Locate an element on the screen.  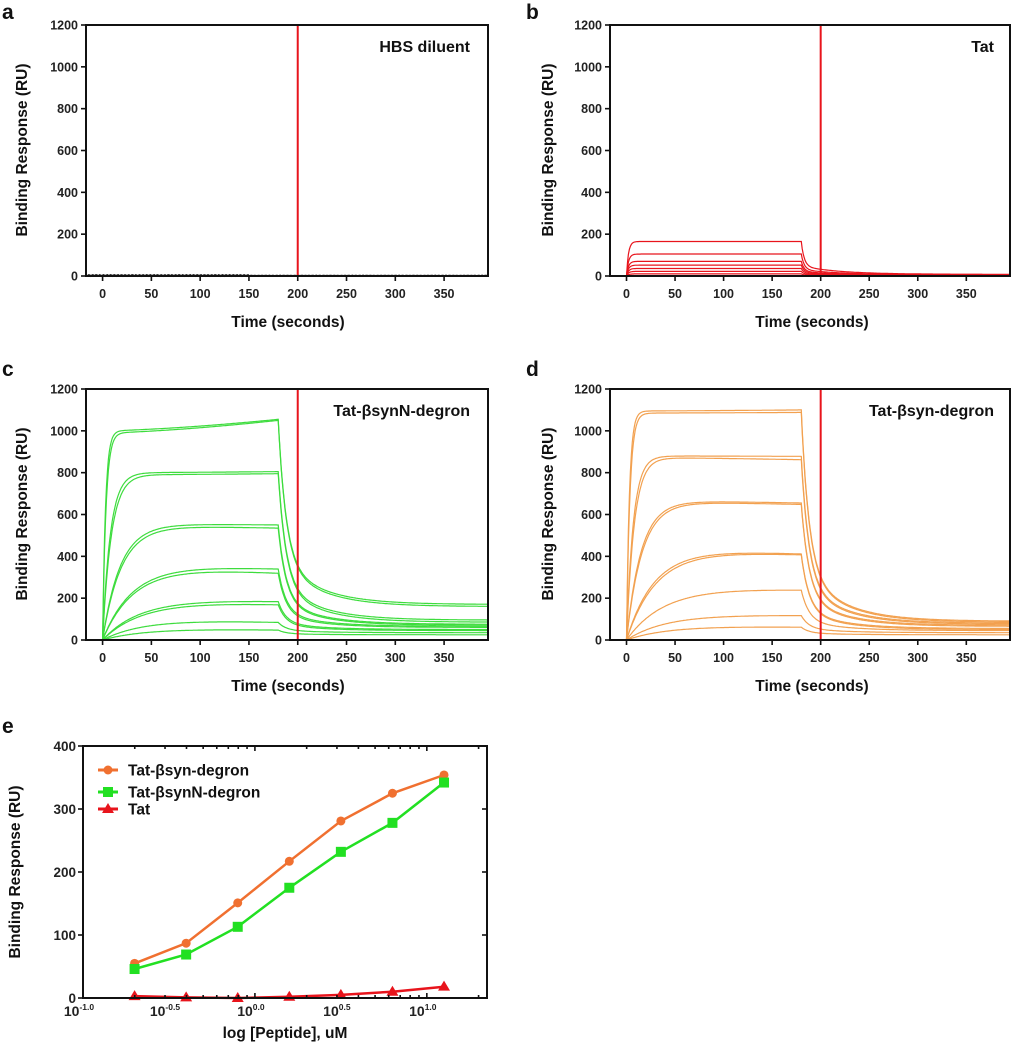
x-tick-label: 100.0 is located at coordinates (251, 1010).